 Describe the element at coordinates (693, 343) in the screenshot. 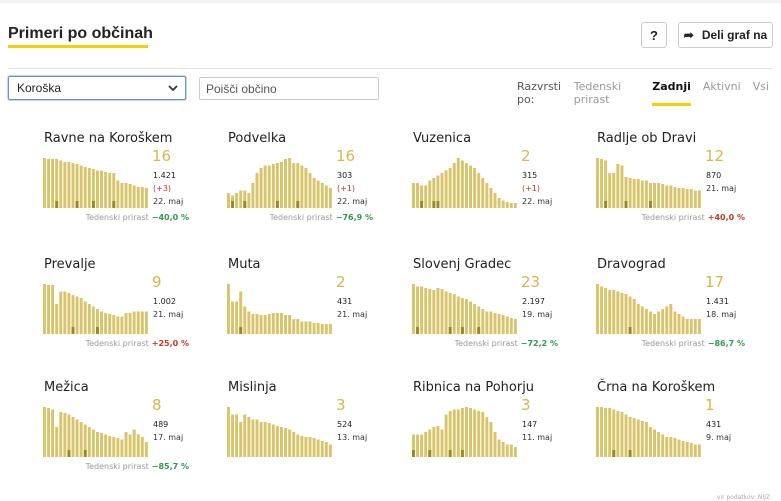

I see `weekly-growth: Tedenski prirast −86,7 %` at that location.